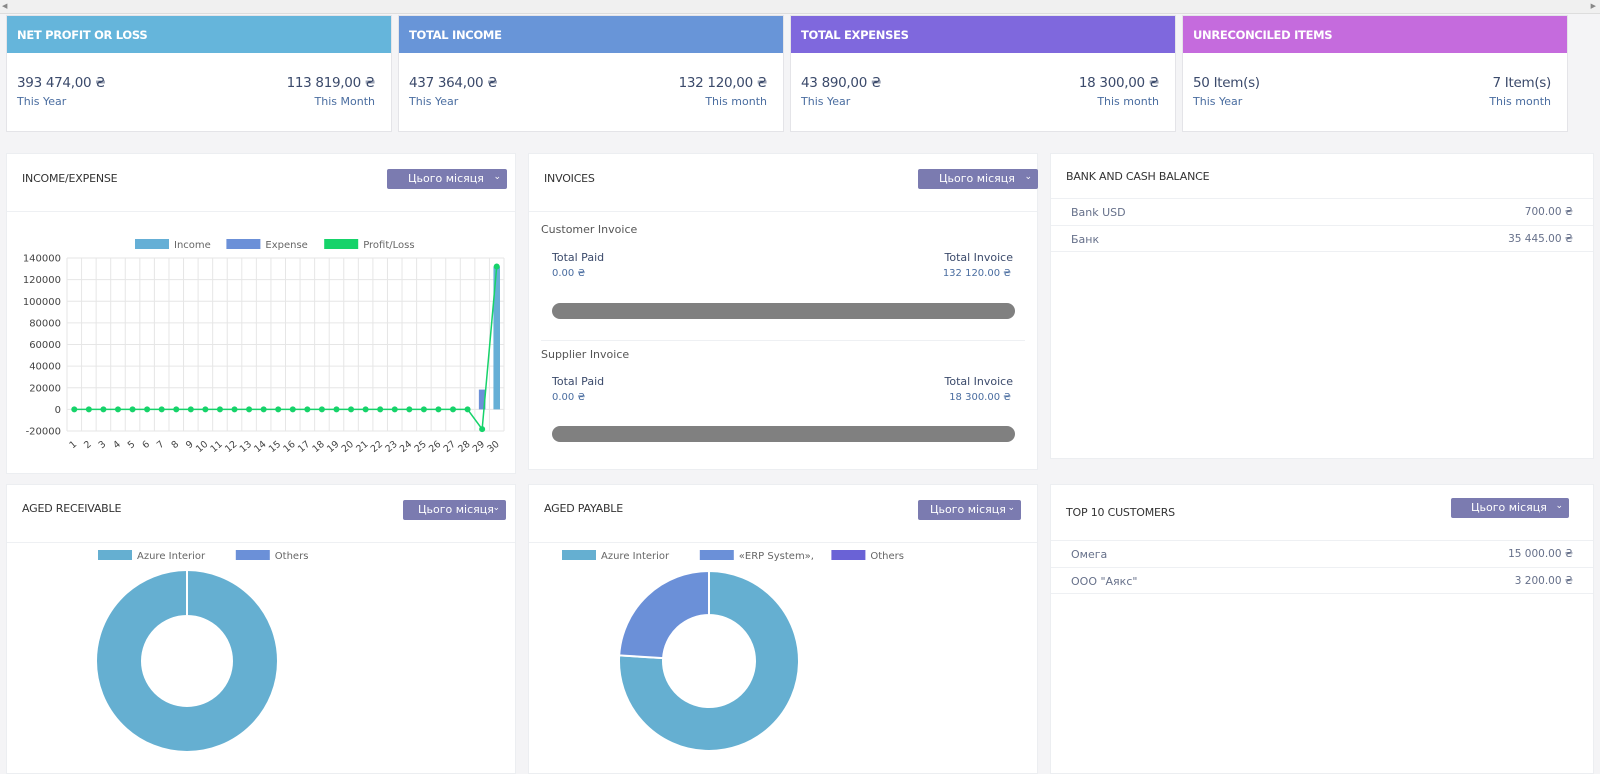 The height and width of the screenshot is (774, 1600). What do you see at coordinates (132, 445) in the screenshot?
I see `x-tick-label: 5` at bounding box center [132, 445].